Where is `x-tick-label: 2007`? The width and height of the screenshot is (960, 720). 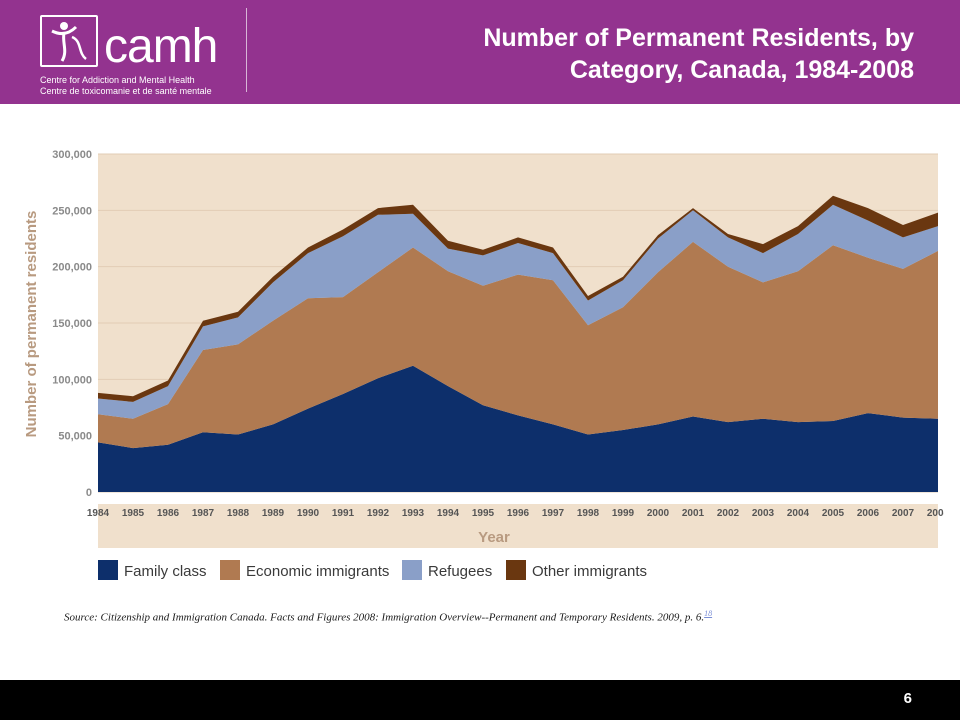 x-tick-label: 2007 is located at coordinates (903, 513).